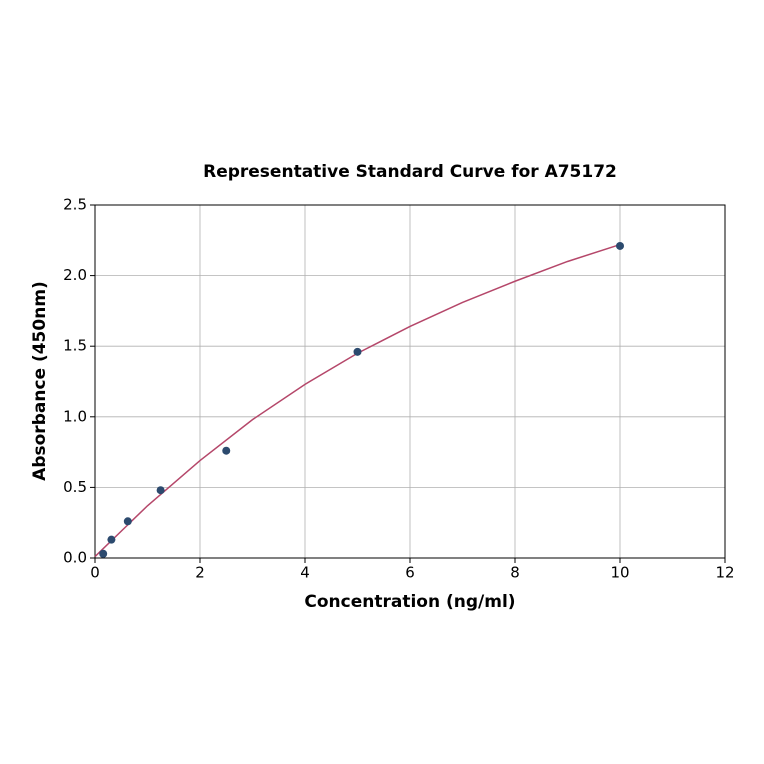 Image resolution: width=764 pixels, height=764 pixels. Describe the element at coordinates (515, 573) in the screenshot. I see `x-tick-label: 8` at that location.